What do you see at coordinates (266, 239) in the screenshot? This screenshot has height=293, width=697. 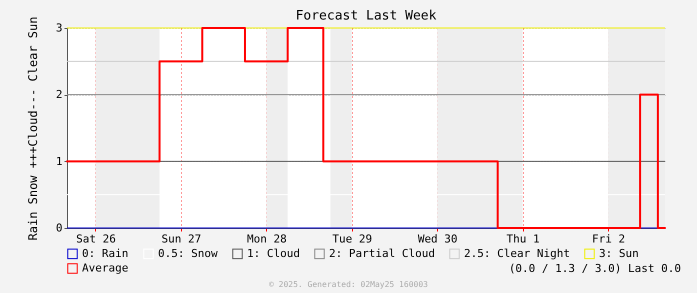 I see `x-tick-label: Mon 28` at bounding box center [266, 239].